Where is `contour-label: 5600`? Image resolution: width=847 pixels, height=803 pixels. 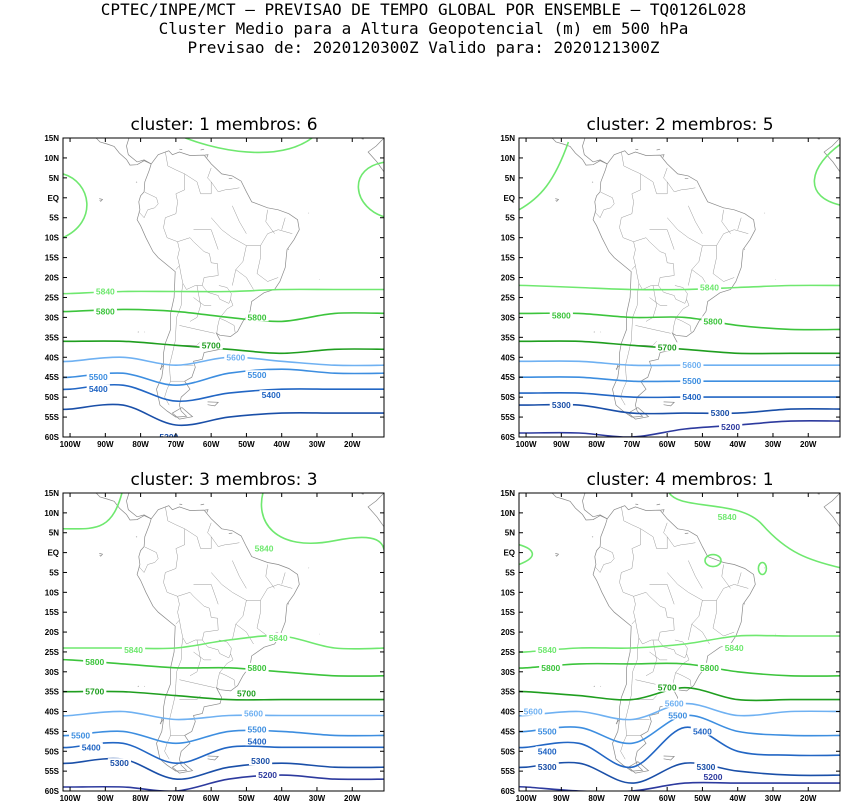 contour-label: 5600 is located at coordinates (253, 714).